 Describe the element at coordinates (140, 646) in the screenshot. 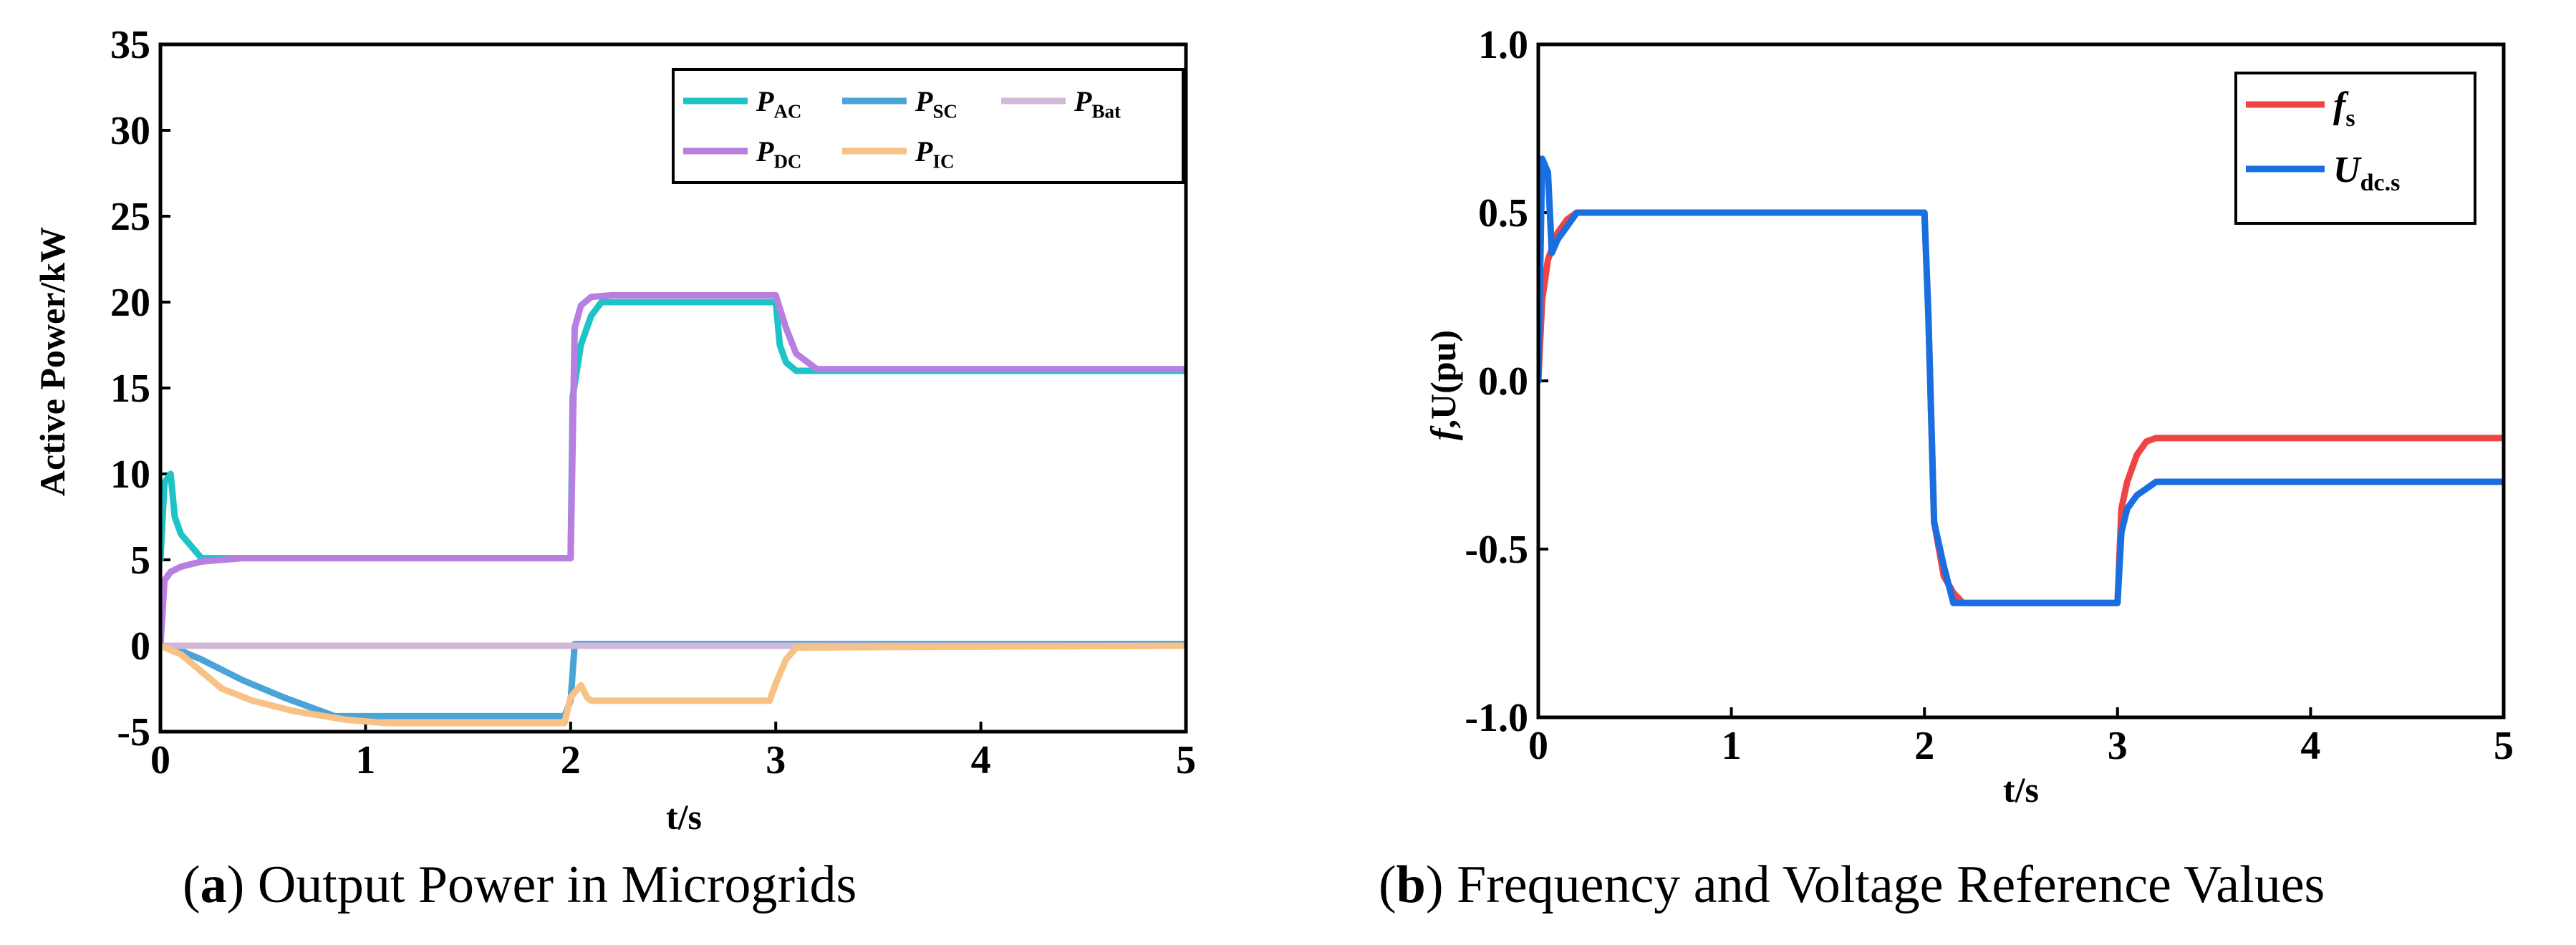

I see `y-tick-label: 0` at that location.